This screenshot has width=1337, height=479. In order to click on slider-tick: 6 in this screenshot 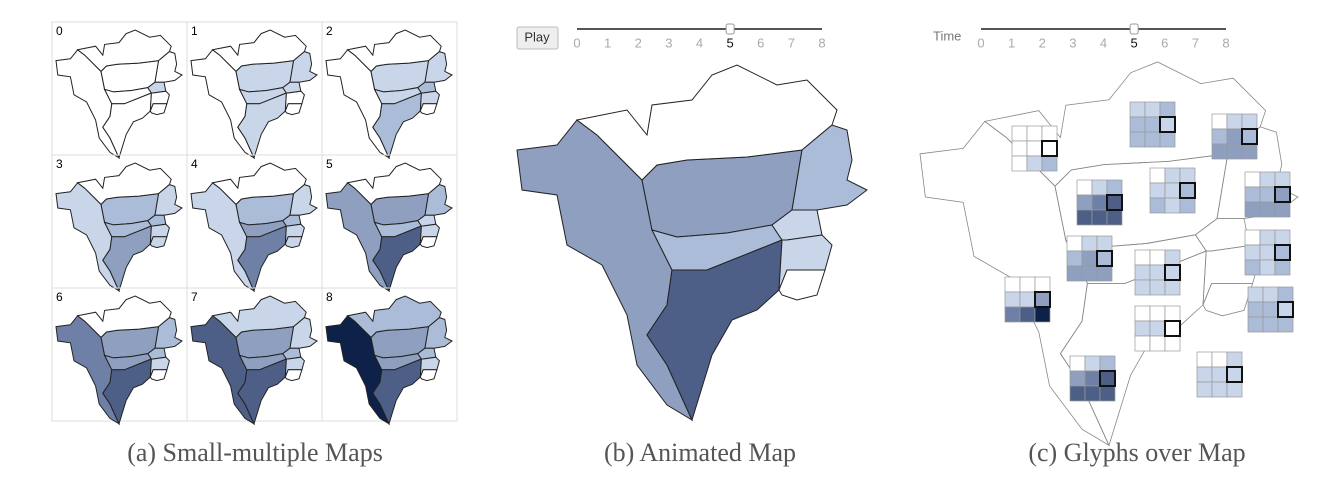, I will do `click(1164, 42)`.